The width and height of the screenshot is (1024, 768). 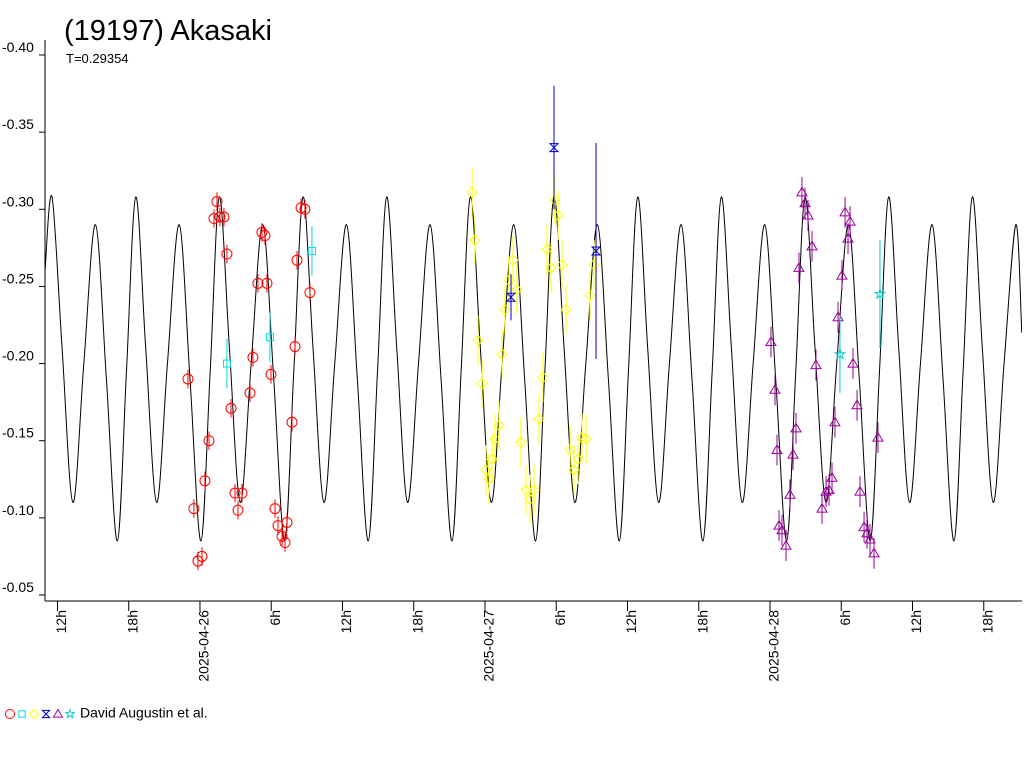 What do you see at coordinates (18, 587) in the screenshot?
I see `y-tick-label: -0.05` at bounding box center [18, 587].